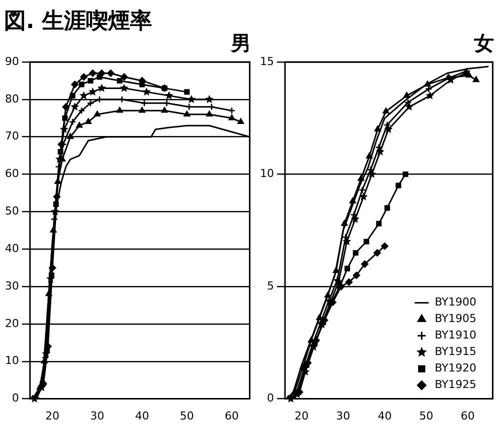 Image resolution: width=498 pixels, height=428 pixels. I want to click on legend-label: BY1900, so click(455, 302).